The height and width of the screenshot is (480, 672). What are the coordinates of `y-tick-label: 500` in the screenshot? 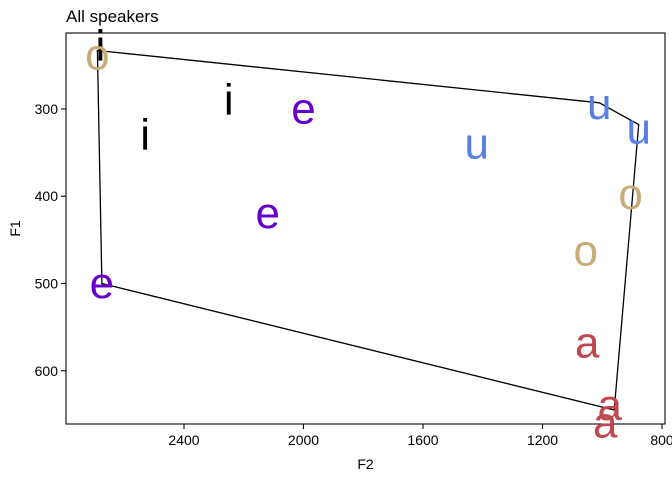 It's located at (47, 283).